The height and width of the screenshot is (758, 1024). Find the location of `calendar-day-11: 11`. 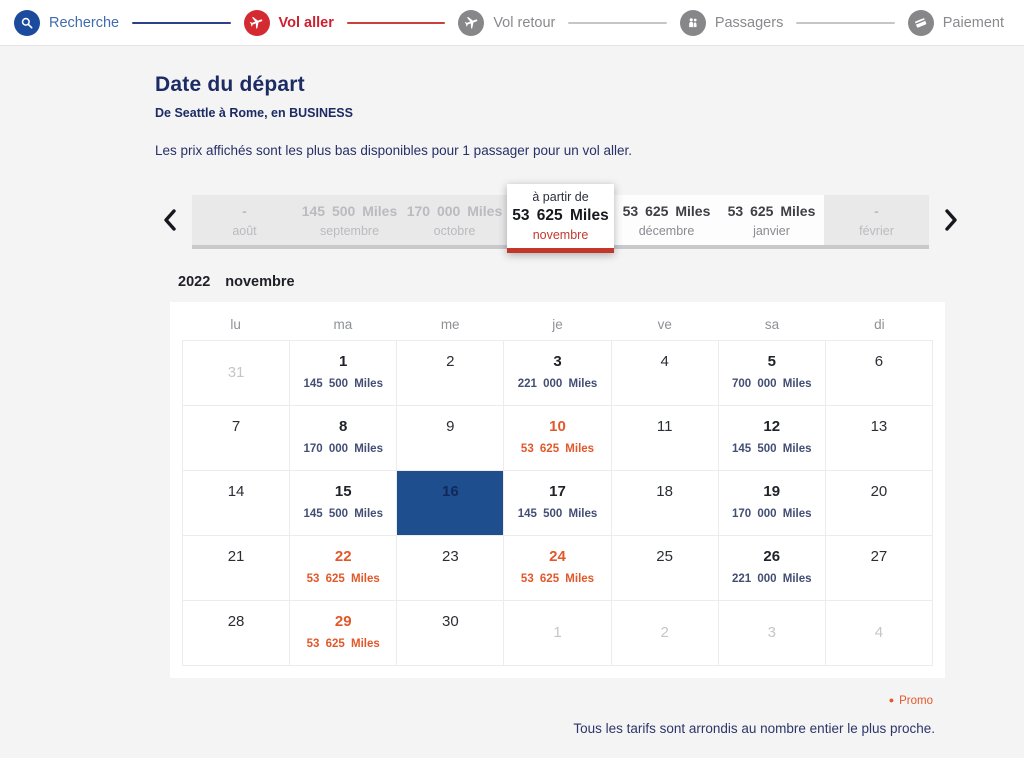

calendar-day-11: 11 is located at coordinates (665, 438).